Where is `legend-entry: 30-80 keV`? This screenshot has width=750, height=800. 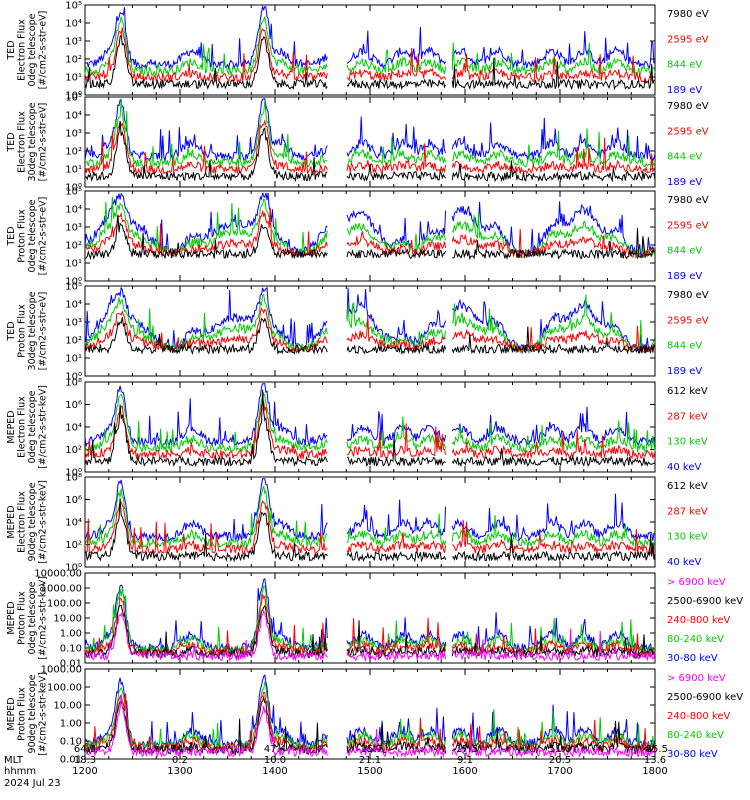
legend-entry: 30-80 keV is located at coordinates (692, 658).